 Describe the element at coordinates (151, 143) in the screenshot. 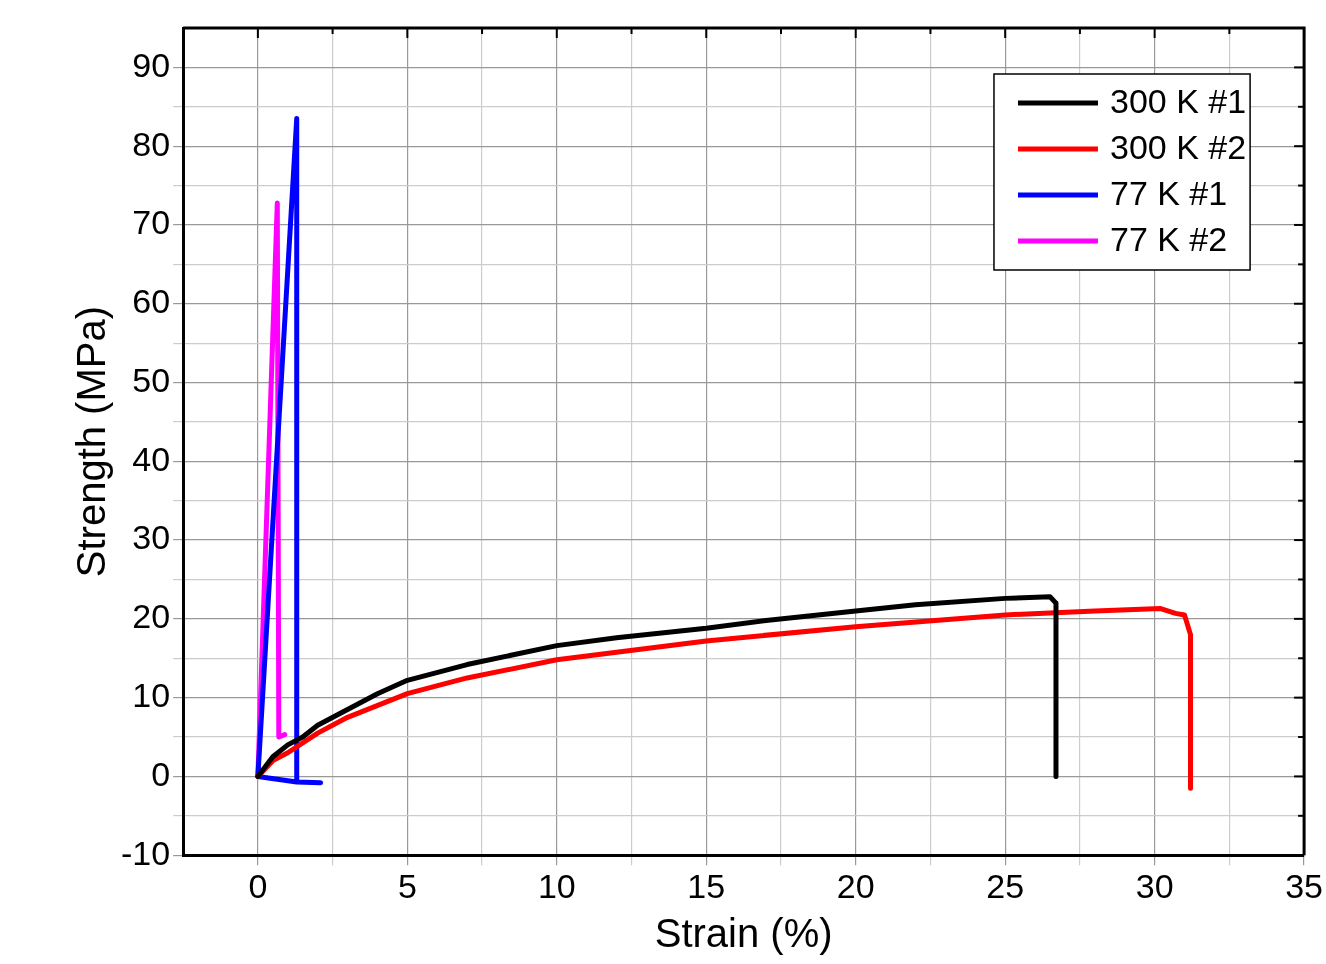

I see `y-tick-label: 80` at that location.